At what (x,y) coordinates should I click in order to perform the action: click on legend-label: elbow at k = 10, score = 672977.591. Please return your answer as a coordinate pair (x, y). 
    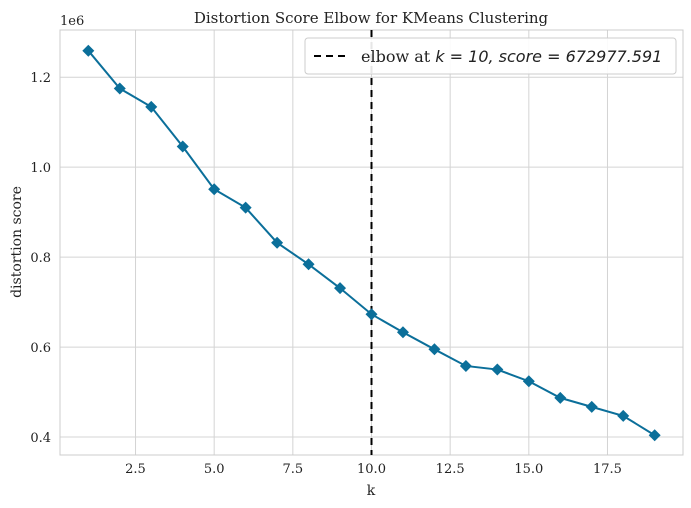
    Looking at the image, I should click on (511, 56).